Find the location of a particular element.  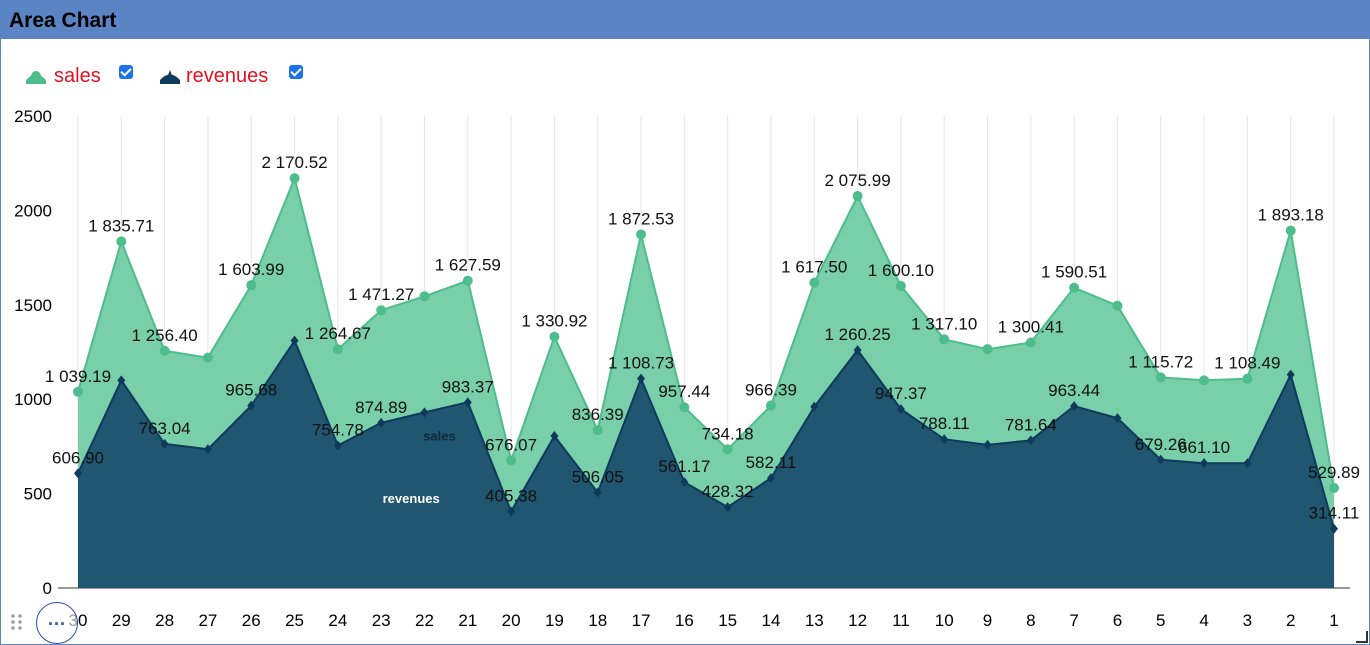

data-label-revenues: 781.64 is located at coordinates (1031, 424).